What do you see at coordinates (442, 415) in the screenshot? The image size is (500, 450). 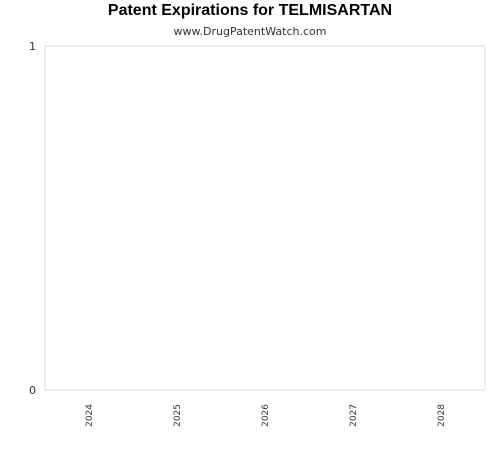 I see `x-tick-label: 2028` at bounding box center [442, 415].